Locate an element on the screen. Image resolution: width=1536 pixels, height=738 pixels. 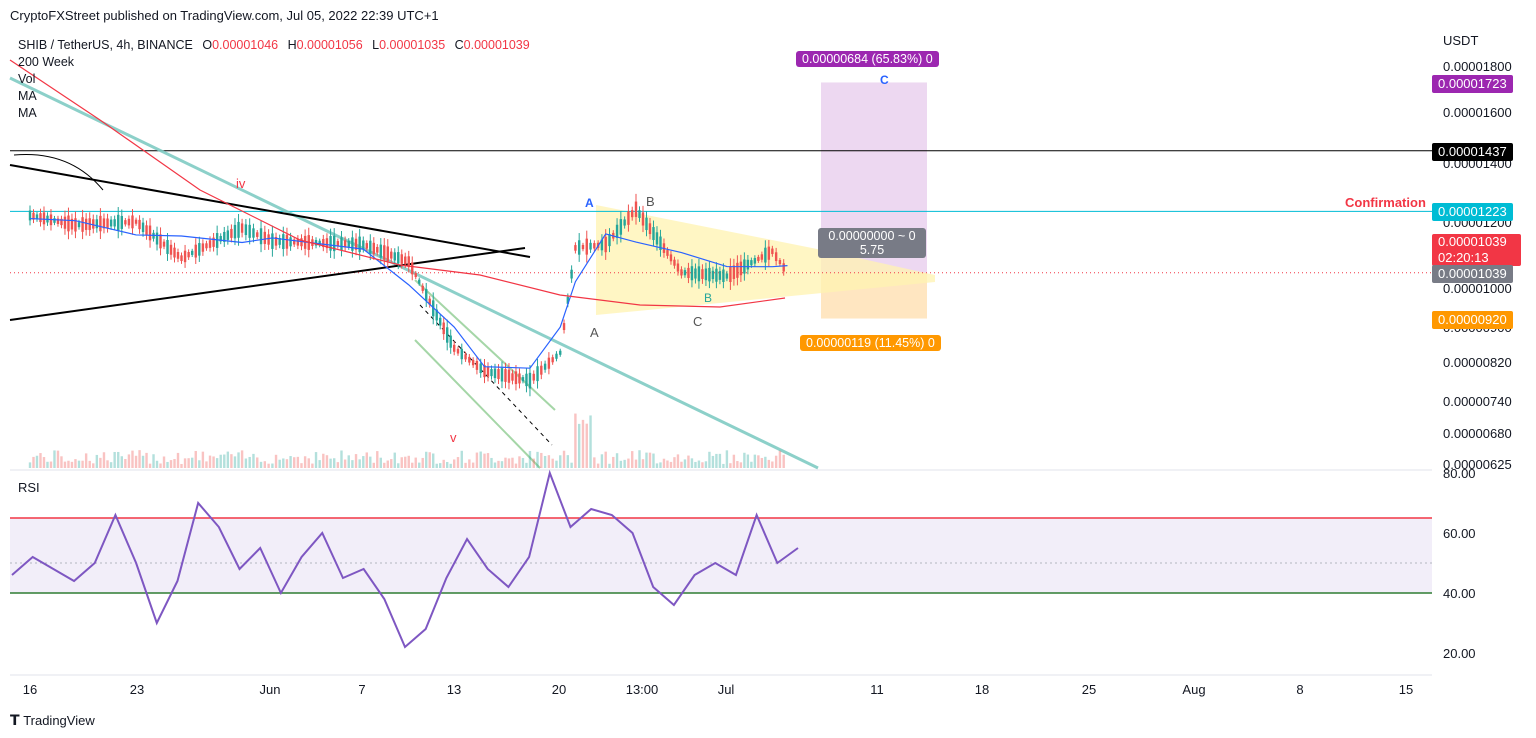
indicator-200-week: 200 Week is located at coordinates (46, 62).